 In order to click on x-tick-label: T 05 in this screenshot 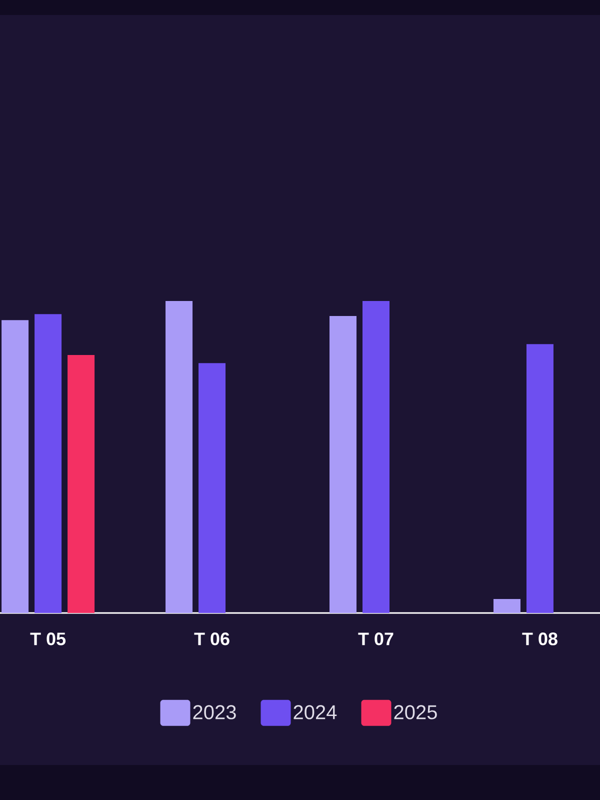, I will do `click(48, 639)`.